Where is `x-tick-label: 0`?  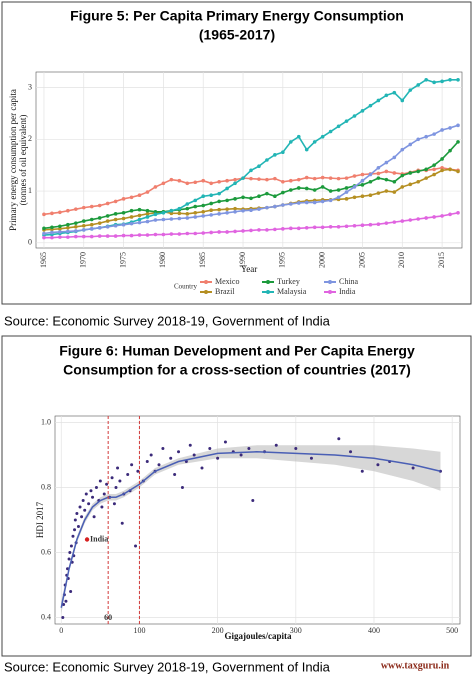
x-tick-label: 0 is located at coordinates (61, 630).